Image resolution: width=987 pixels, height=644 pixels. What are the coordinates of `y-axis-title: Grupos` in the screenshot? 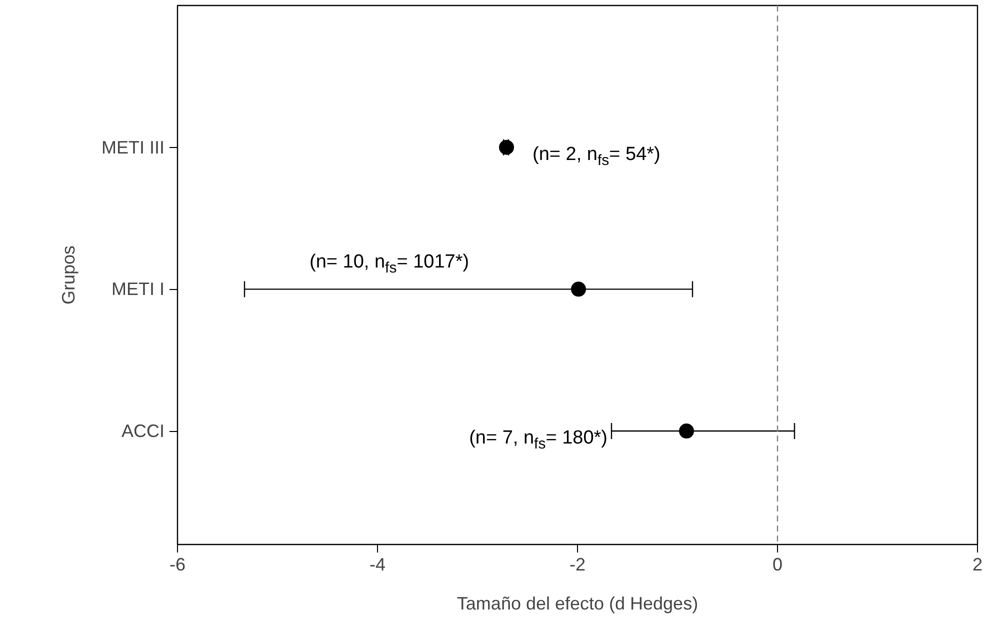 It's located at (68, 275).